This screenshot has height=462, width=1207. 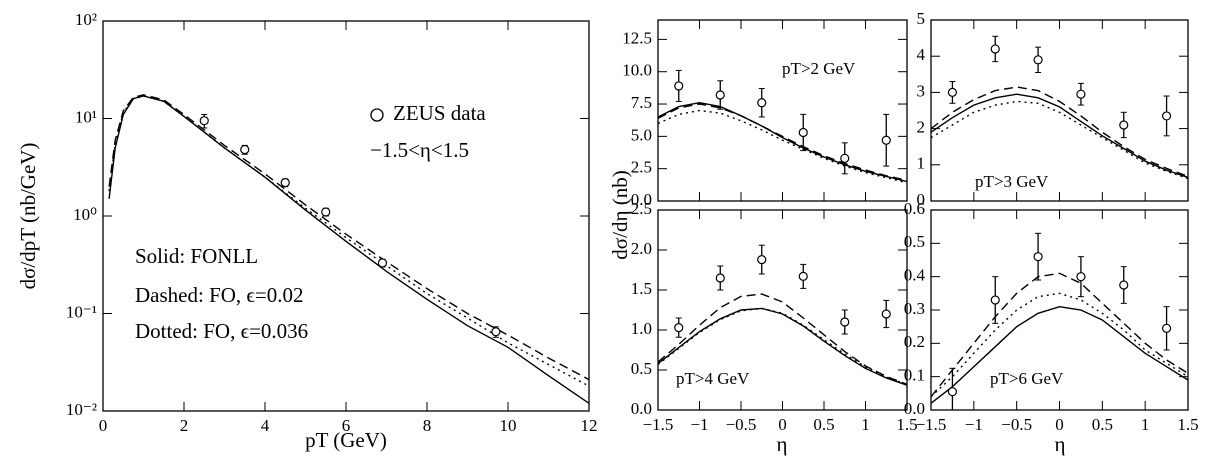 I want to click on y-tick-label: 10⁻², so click(x=81, y=409).